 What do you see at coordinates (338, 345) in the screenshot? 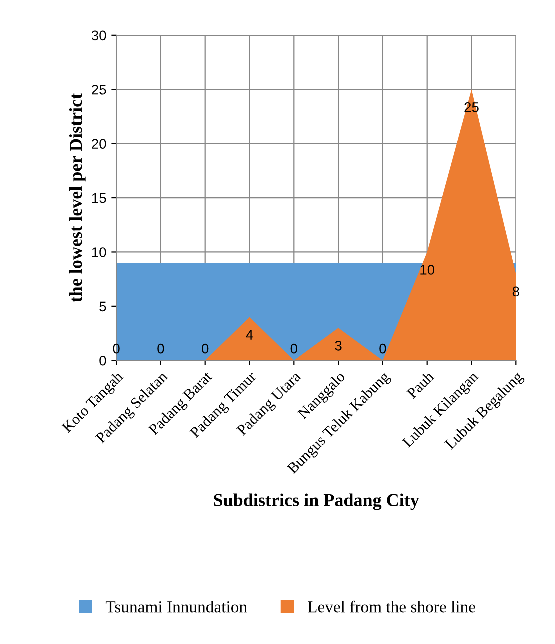
I see `data-label: 3` at bounding box center [338, 345].